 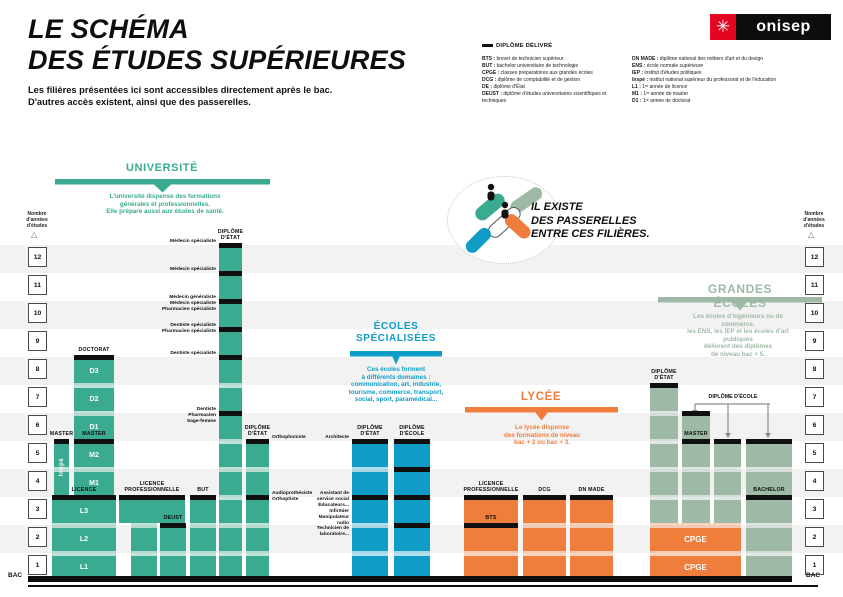 What do you see at coordinates (370, 431) in the screenshot?
I see `column-header-es-diplome-etat: DIPLÔME D'ÉTAT` at bounding box center [370, 431].